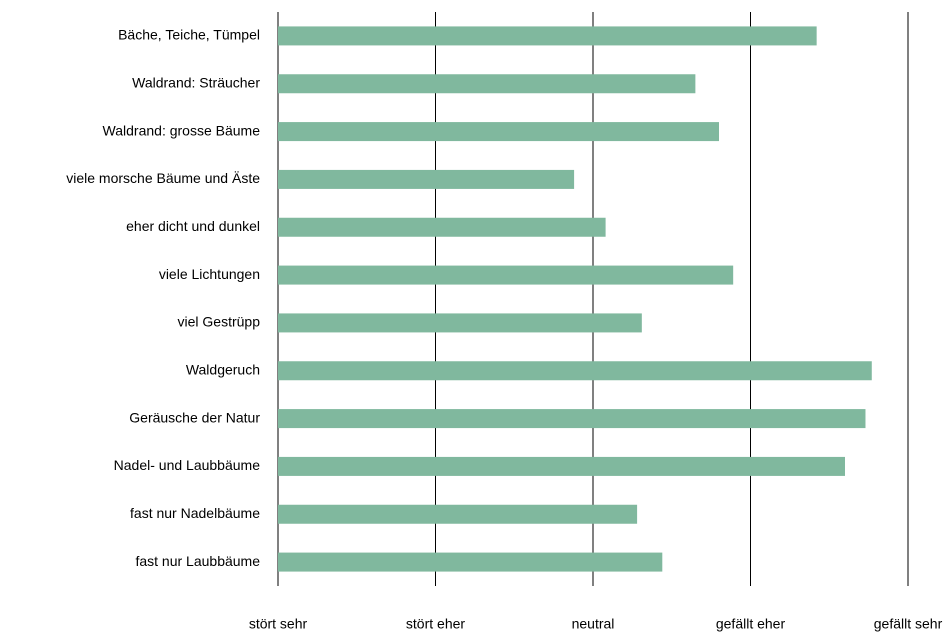  Describe the element at coordinates (209, 274) in the screenshot. I see `y-tick-label: viele Lichtungen` at that location.